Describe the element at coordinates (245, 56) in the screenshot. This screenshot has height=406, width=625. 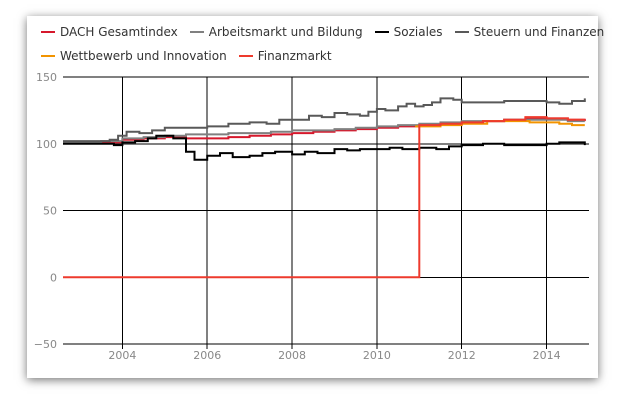
I see `legend-swatch-finanzmarkt` at that location.